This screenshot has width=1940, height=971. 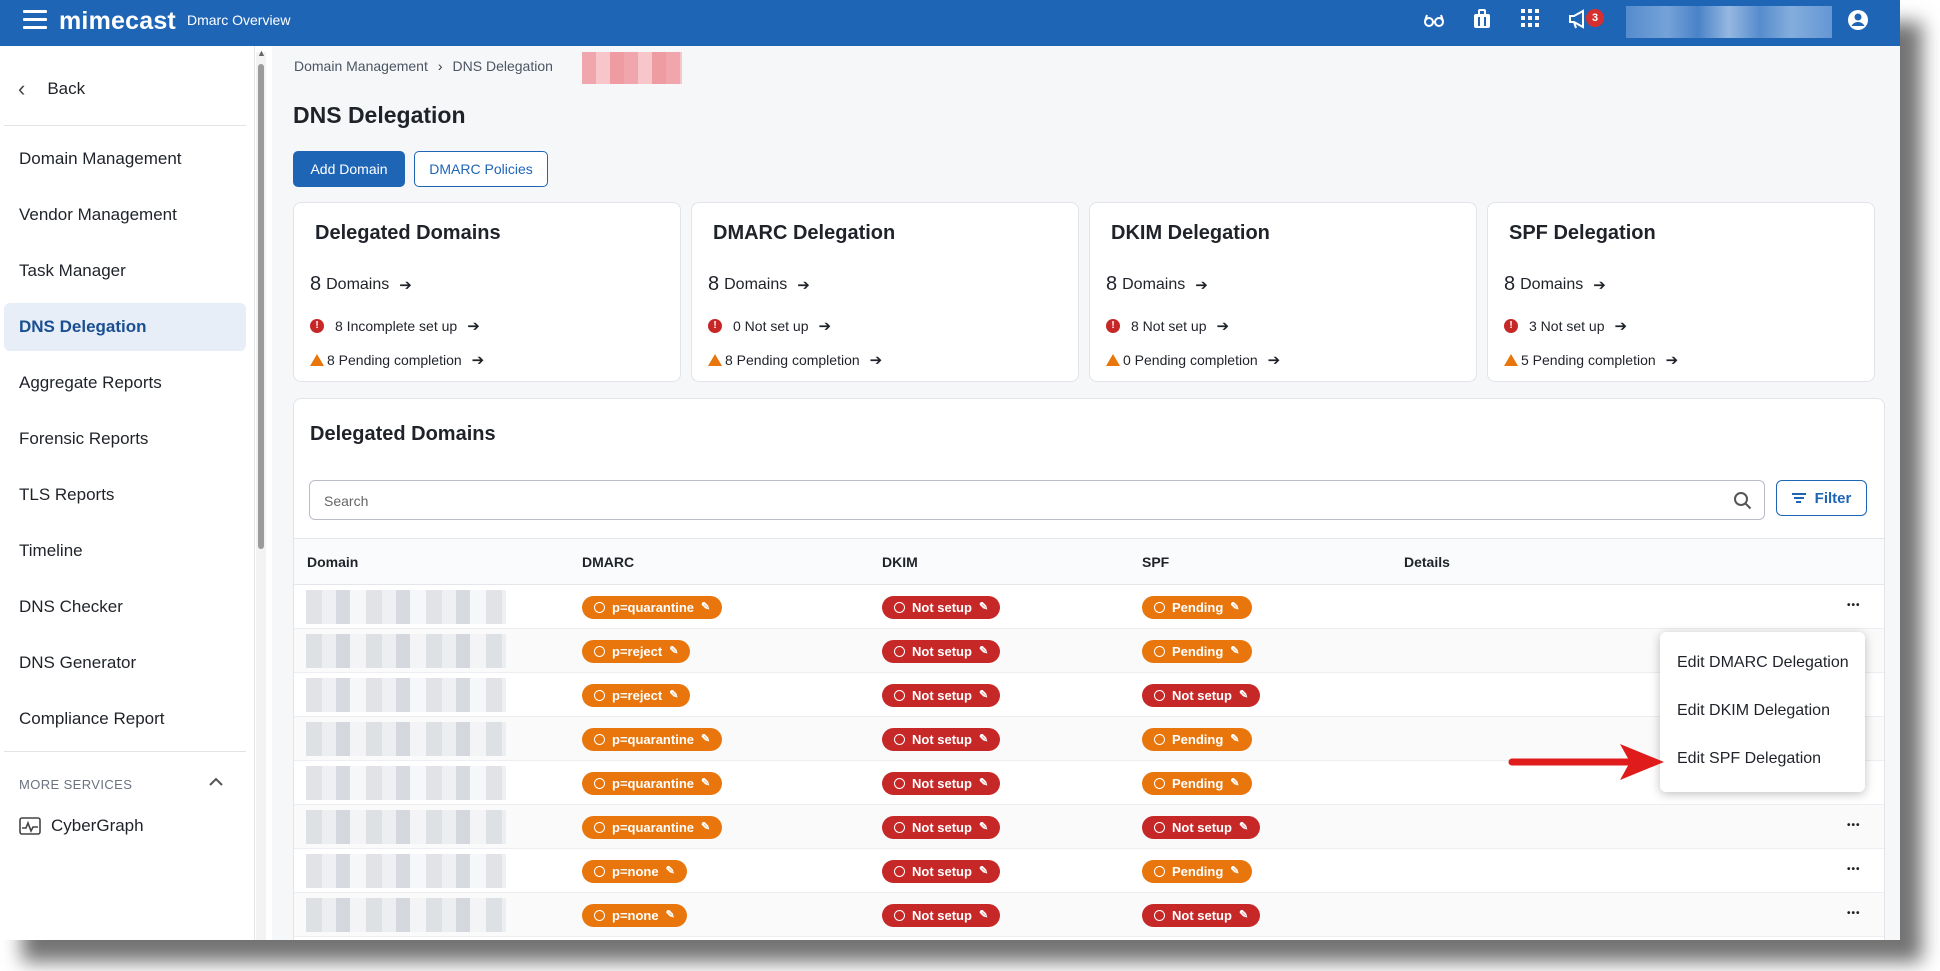 I want to click on card-error-line: ! 0 Not set up ➔, so click(x=769, y=326).